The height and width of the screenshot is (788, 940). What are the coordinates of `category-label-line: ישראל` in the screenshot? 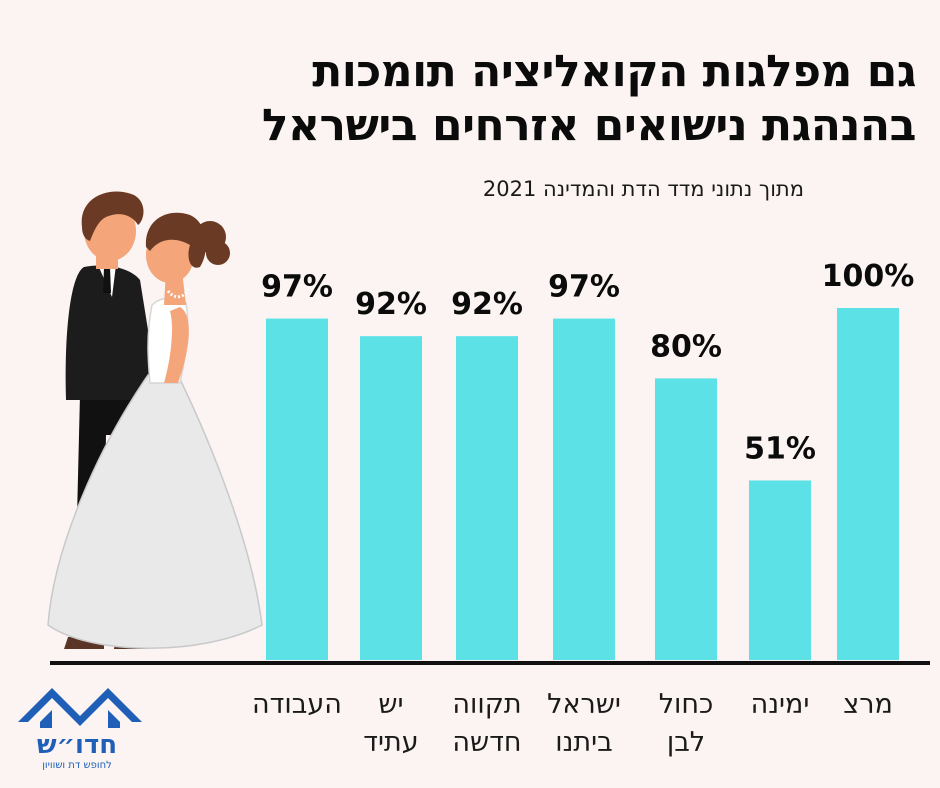 It's located at (584, 704).